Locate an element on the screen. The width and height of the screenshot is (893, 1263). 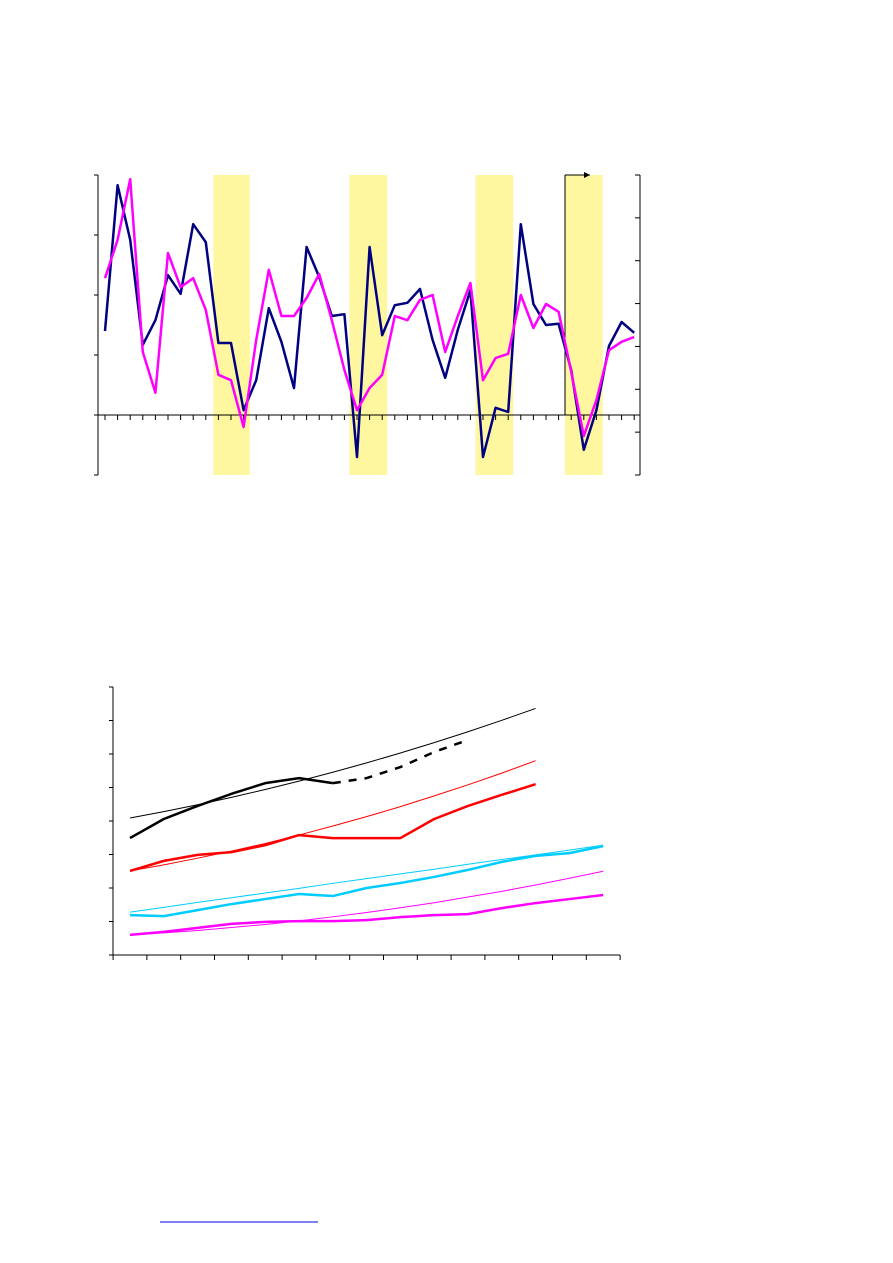
highlights is located at coordinates (408, 325).